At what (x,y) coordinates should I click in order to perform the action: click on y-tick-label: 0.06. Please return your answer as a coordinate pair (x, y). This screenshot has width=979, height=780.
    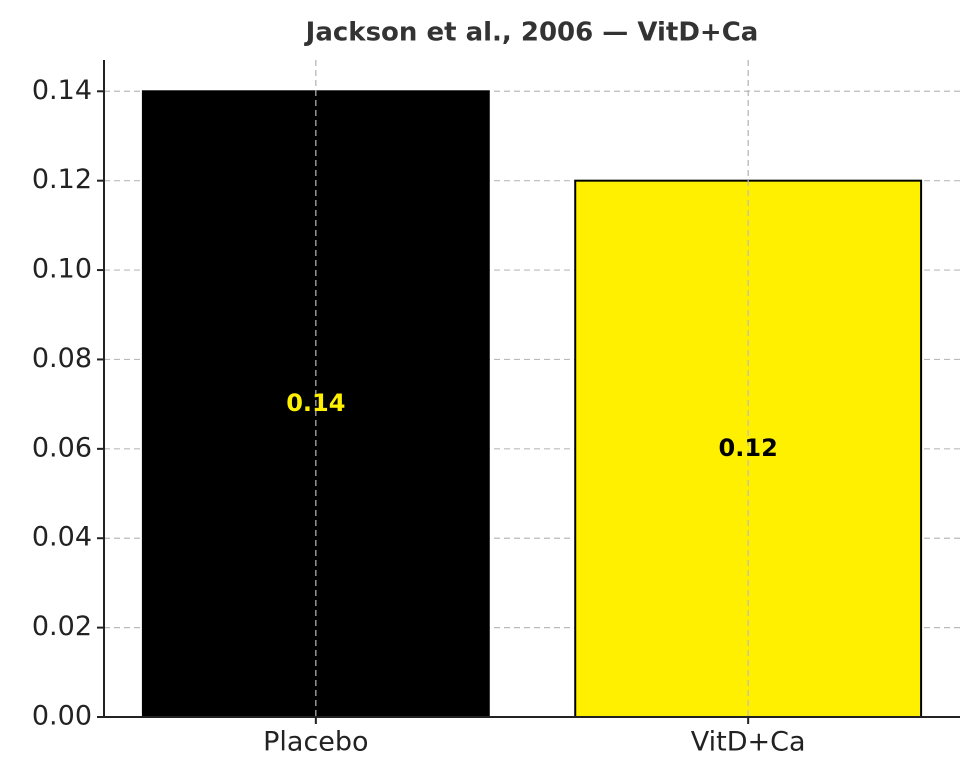
    Looking at the image, I should click on (62, 447).